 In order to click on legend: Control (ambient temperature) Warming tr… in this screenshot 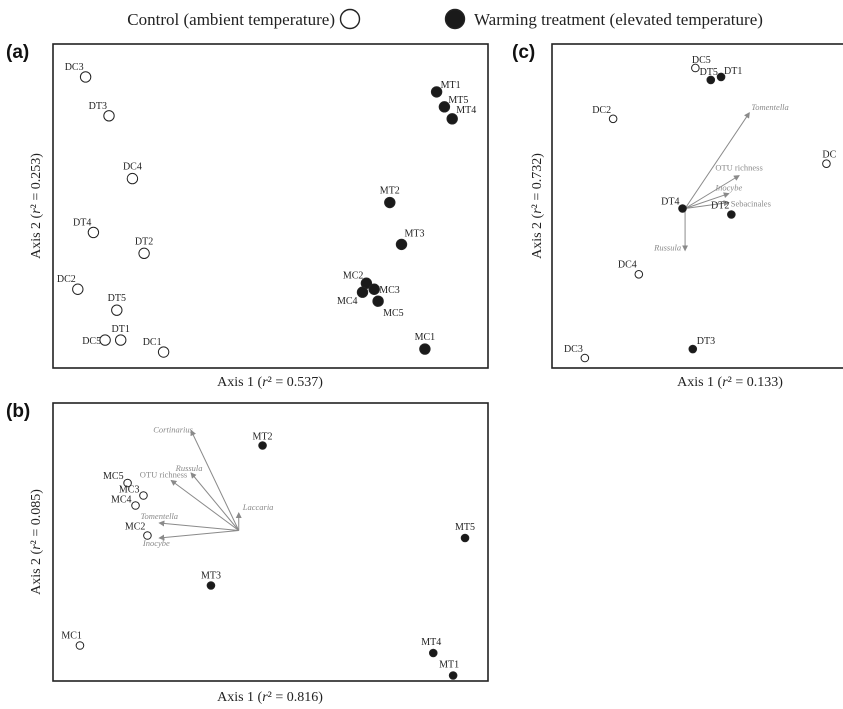, I will do `click(445, 19)`.